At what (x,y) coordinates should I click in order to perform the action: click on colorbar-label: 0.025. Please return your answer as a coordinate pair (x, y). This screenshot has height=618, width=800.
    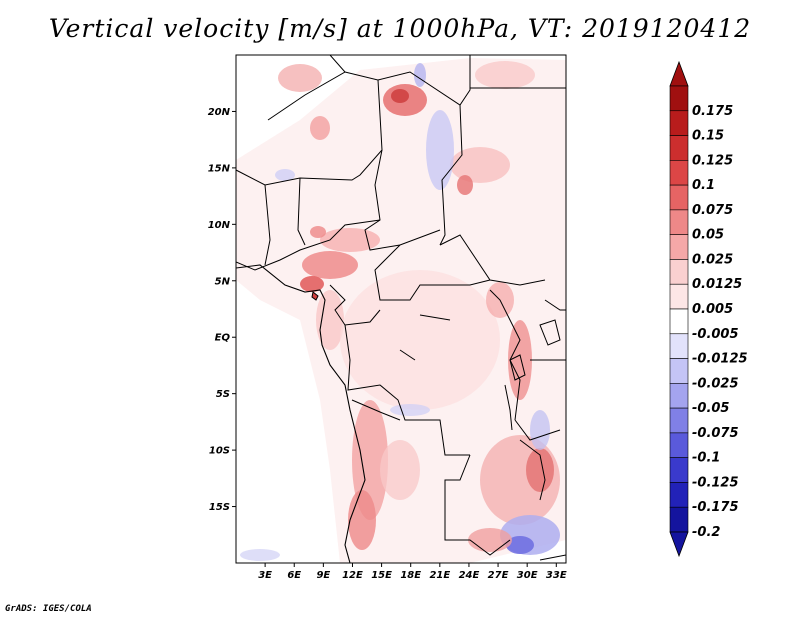
    Looking at the image, I should click on (712, 259).